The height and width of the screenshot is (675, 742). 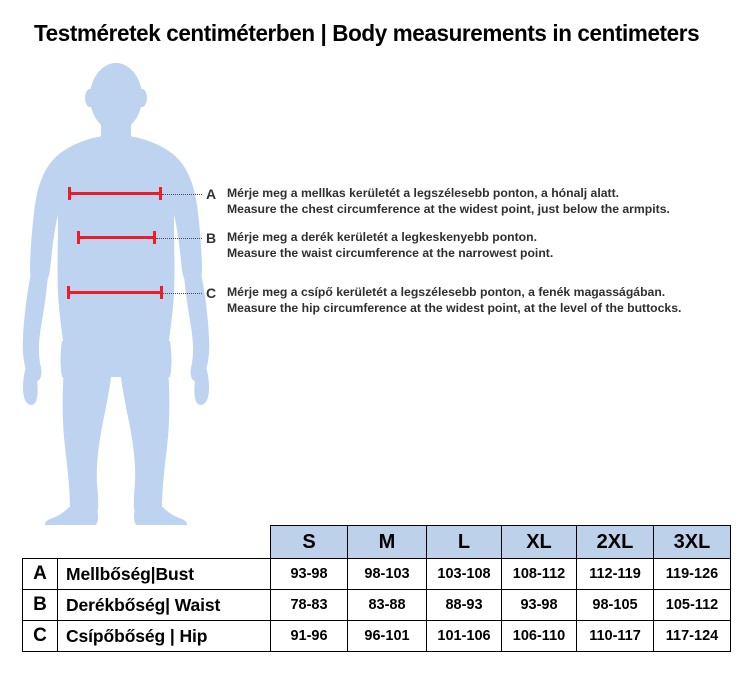 I want to click on row-name-bust: Mellbőség|Bust, so click(x=164, y=574).